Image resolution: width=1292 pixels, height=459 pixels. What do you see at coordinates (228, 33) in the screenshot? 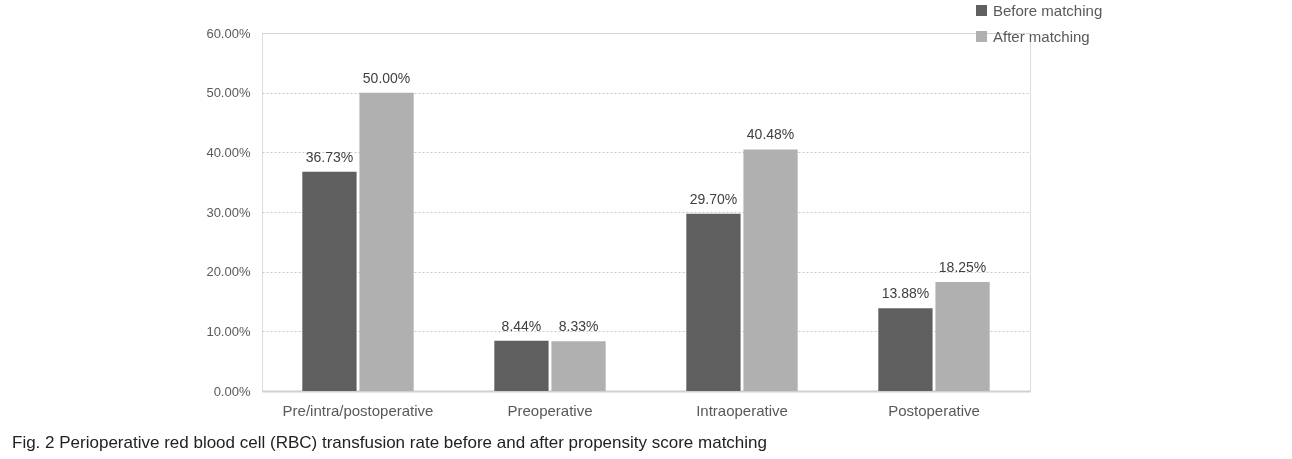
I see `y-tick-label: 60.00%` at bounding box center [228, 33].